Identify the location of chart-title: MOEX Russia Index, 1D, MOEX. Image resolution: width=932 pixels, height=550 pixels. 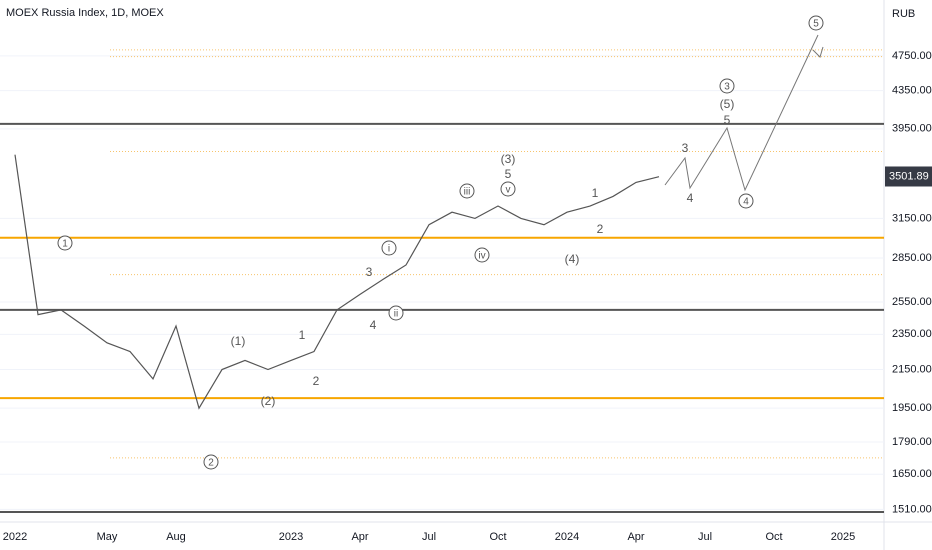
(85, 13).